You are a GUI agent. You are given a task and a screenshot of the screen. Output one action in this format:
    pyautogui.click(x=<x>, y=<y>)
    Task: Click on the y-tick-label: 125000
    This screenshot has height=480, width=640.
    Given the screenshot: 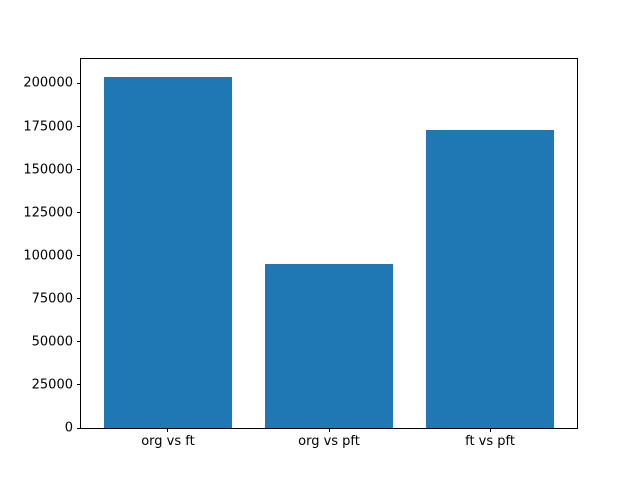 What is the action you would take?
    pyautogui.click(x=48, y=213)
    